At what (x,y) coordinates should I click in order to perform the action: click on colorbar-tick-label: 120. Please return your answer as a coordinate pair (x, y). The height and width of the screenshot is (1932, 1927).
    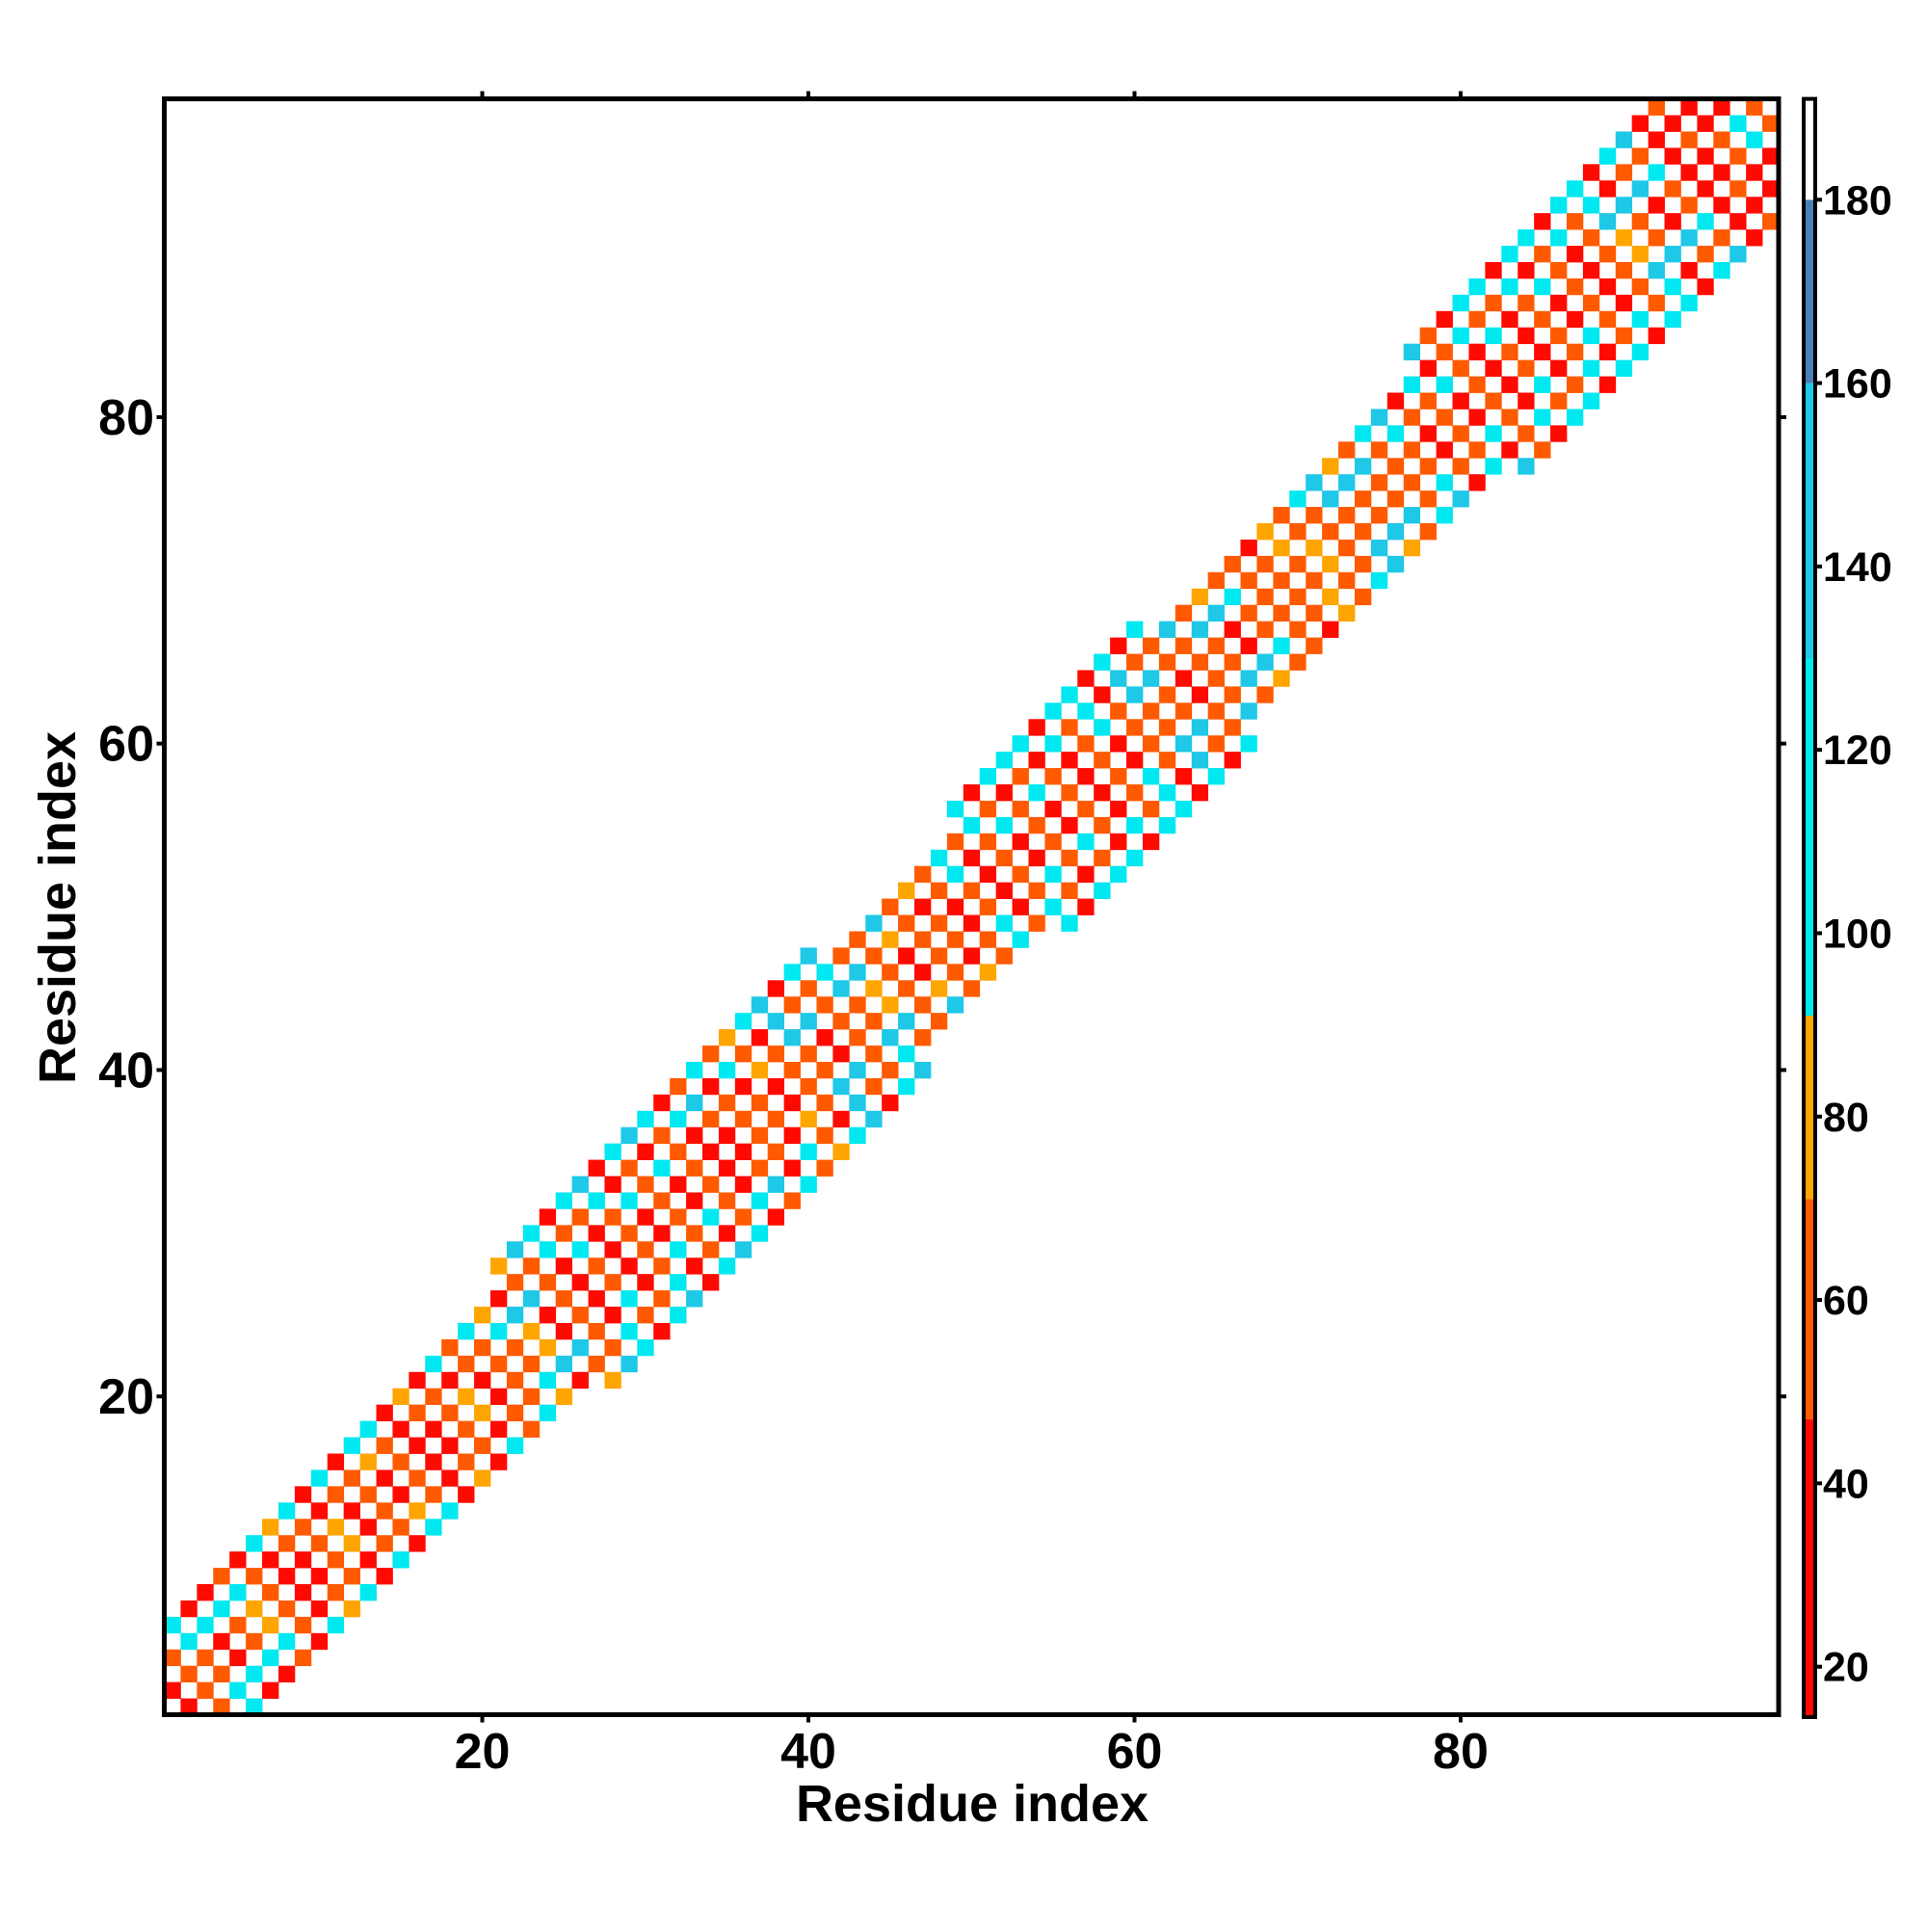
    Looking at the image, I should click on (1857, 751).